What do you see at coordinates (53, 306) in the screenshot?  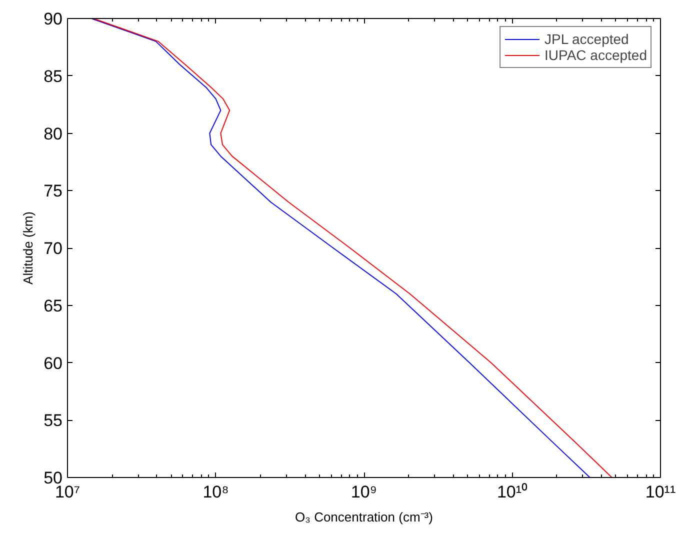 I see `y-tick-label: 65` at bounding box center [53, 306].